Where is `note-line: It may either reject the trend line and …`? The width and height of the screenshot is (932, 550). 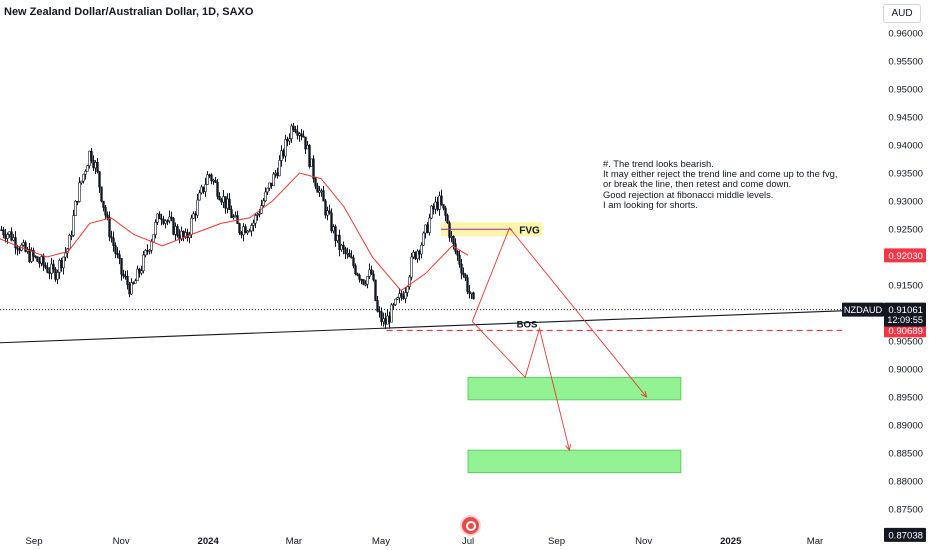 note-line: It may either reject the trend line and … is located at coordinates (720, 174).